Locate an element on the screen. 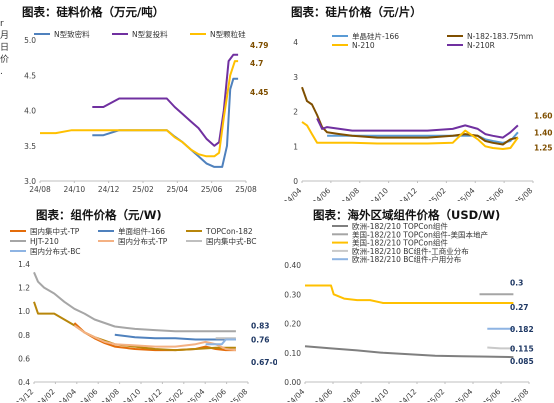  legend-item: N型复投料 is located at coordinates (140, 34).